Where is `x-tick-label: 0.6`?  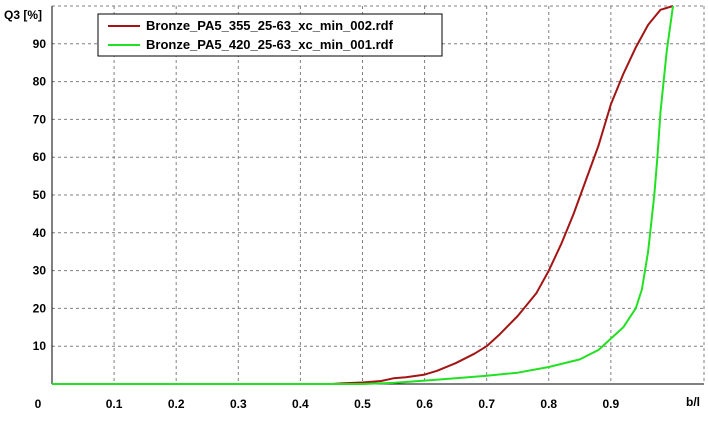
x-tick-label: 0.6 is located at coordinates (424, 404).